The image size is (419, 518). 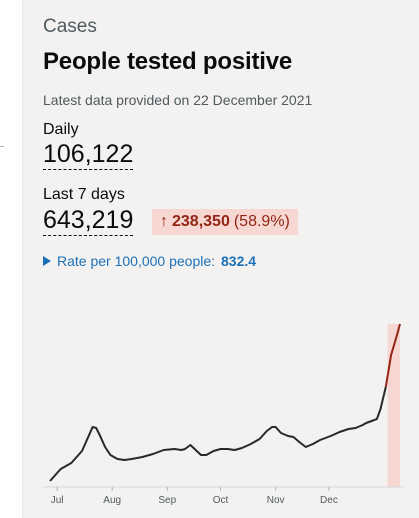 I want to click on card-category: Cases, so click(x=70, y=26).